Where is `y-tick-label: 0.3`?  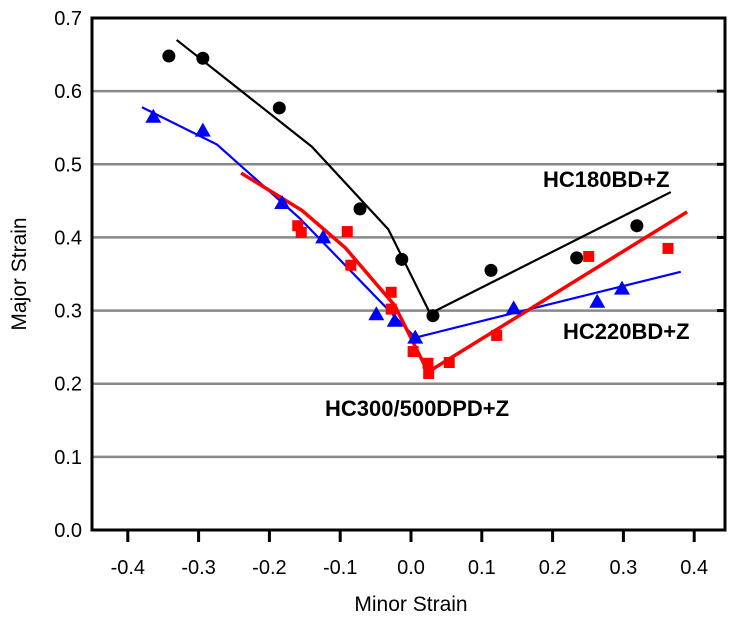 y-tick-label: 0.3 is located at coordinates (68, 312).